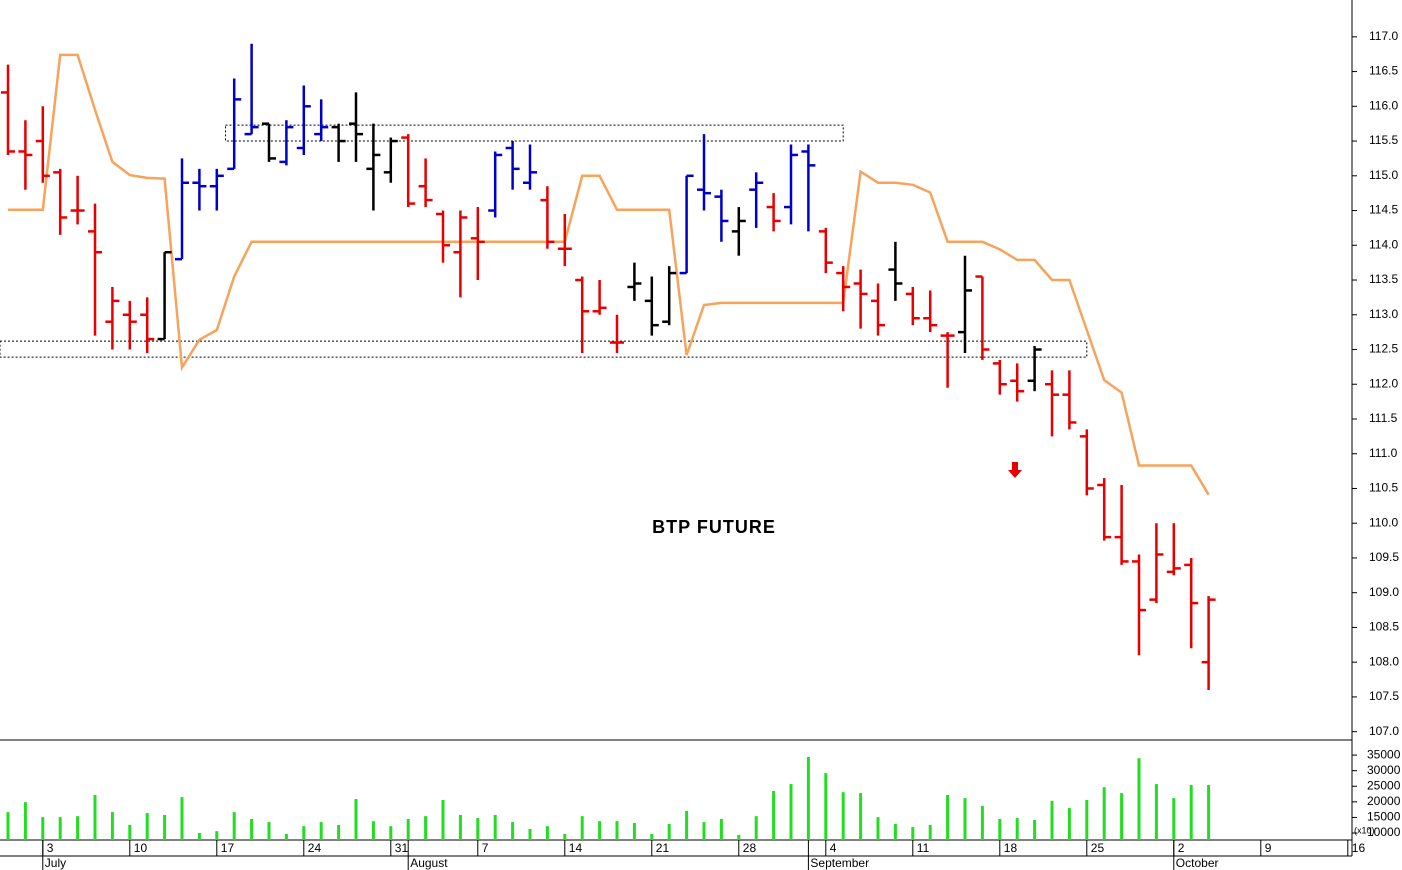 Image resolution: width=1402 pixels, height=870 pixels. What do you see at coordinates (1383, 175) in the screenshot?
I see `y-tick-label: 115.0` at bounding box center [1383, 175].